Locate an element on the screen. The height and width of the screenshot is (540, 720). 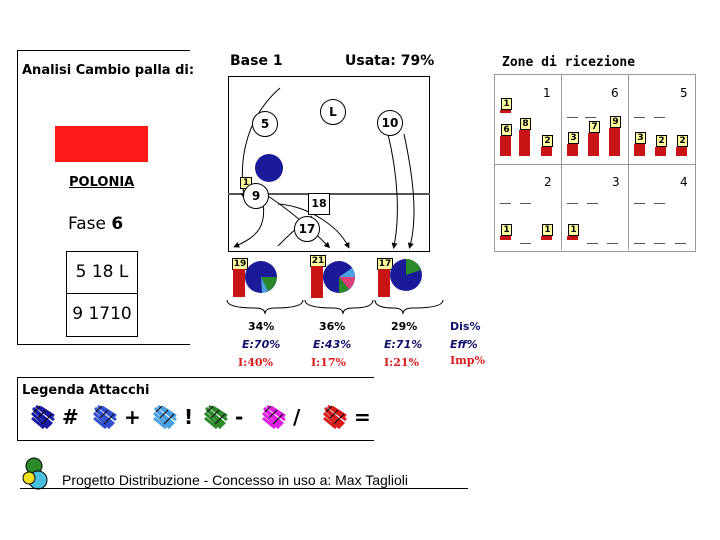
stat-dis: 34% is located at coordinates (261, 326).